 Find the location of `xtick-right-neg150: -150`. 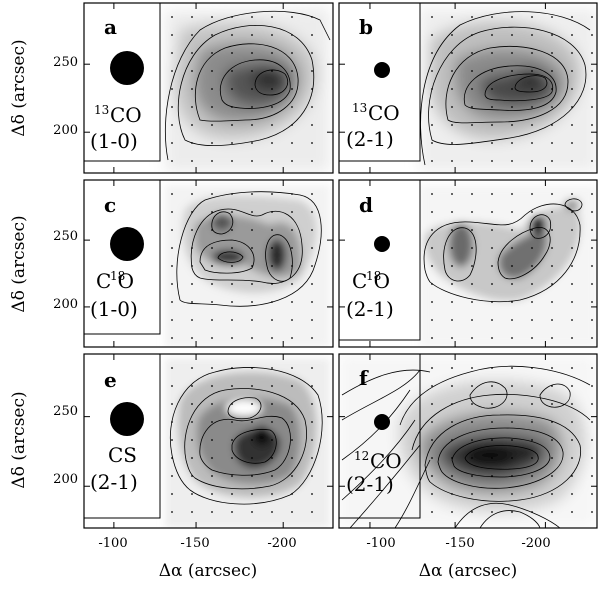

xtick-right-neg150: -150 is located at coordinates (459, 543).